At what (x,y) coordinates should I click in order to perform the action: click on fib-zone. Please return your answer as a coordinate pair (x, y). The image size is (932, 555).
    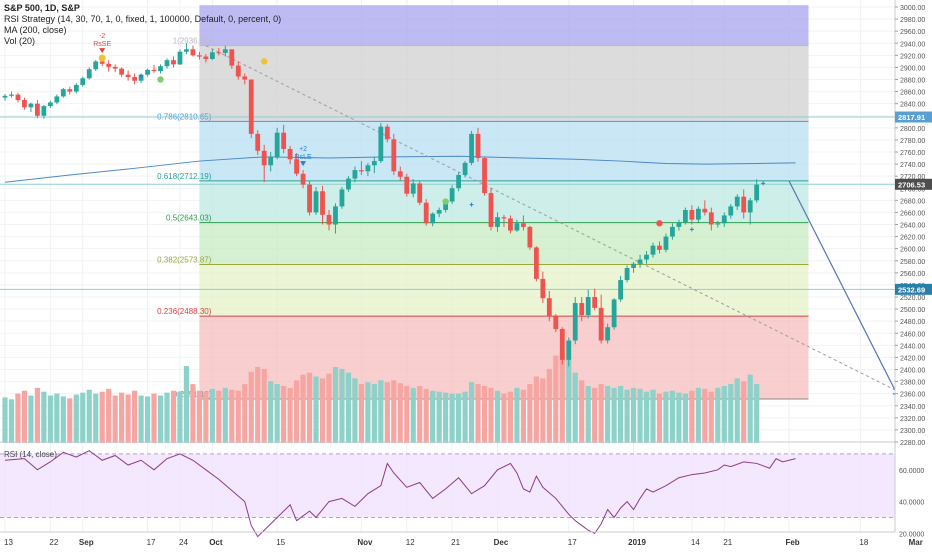
    Looking at the image, I should click on (504, 290).